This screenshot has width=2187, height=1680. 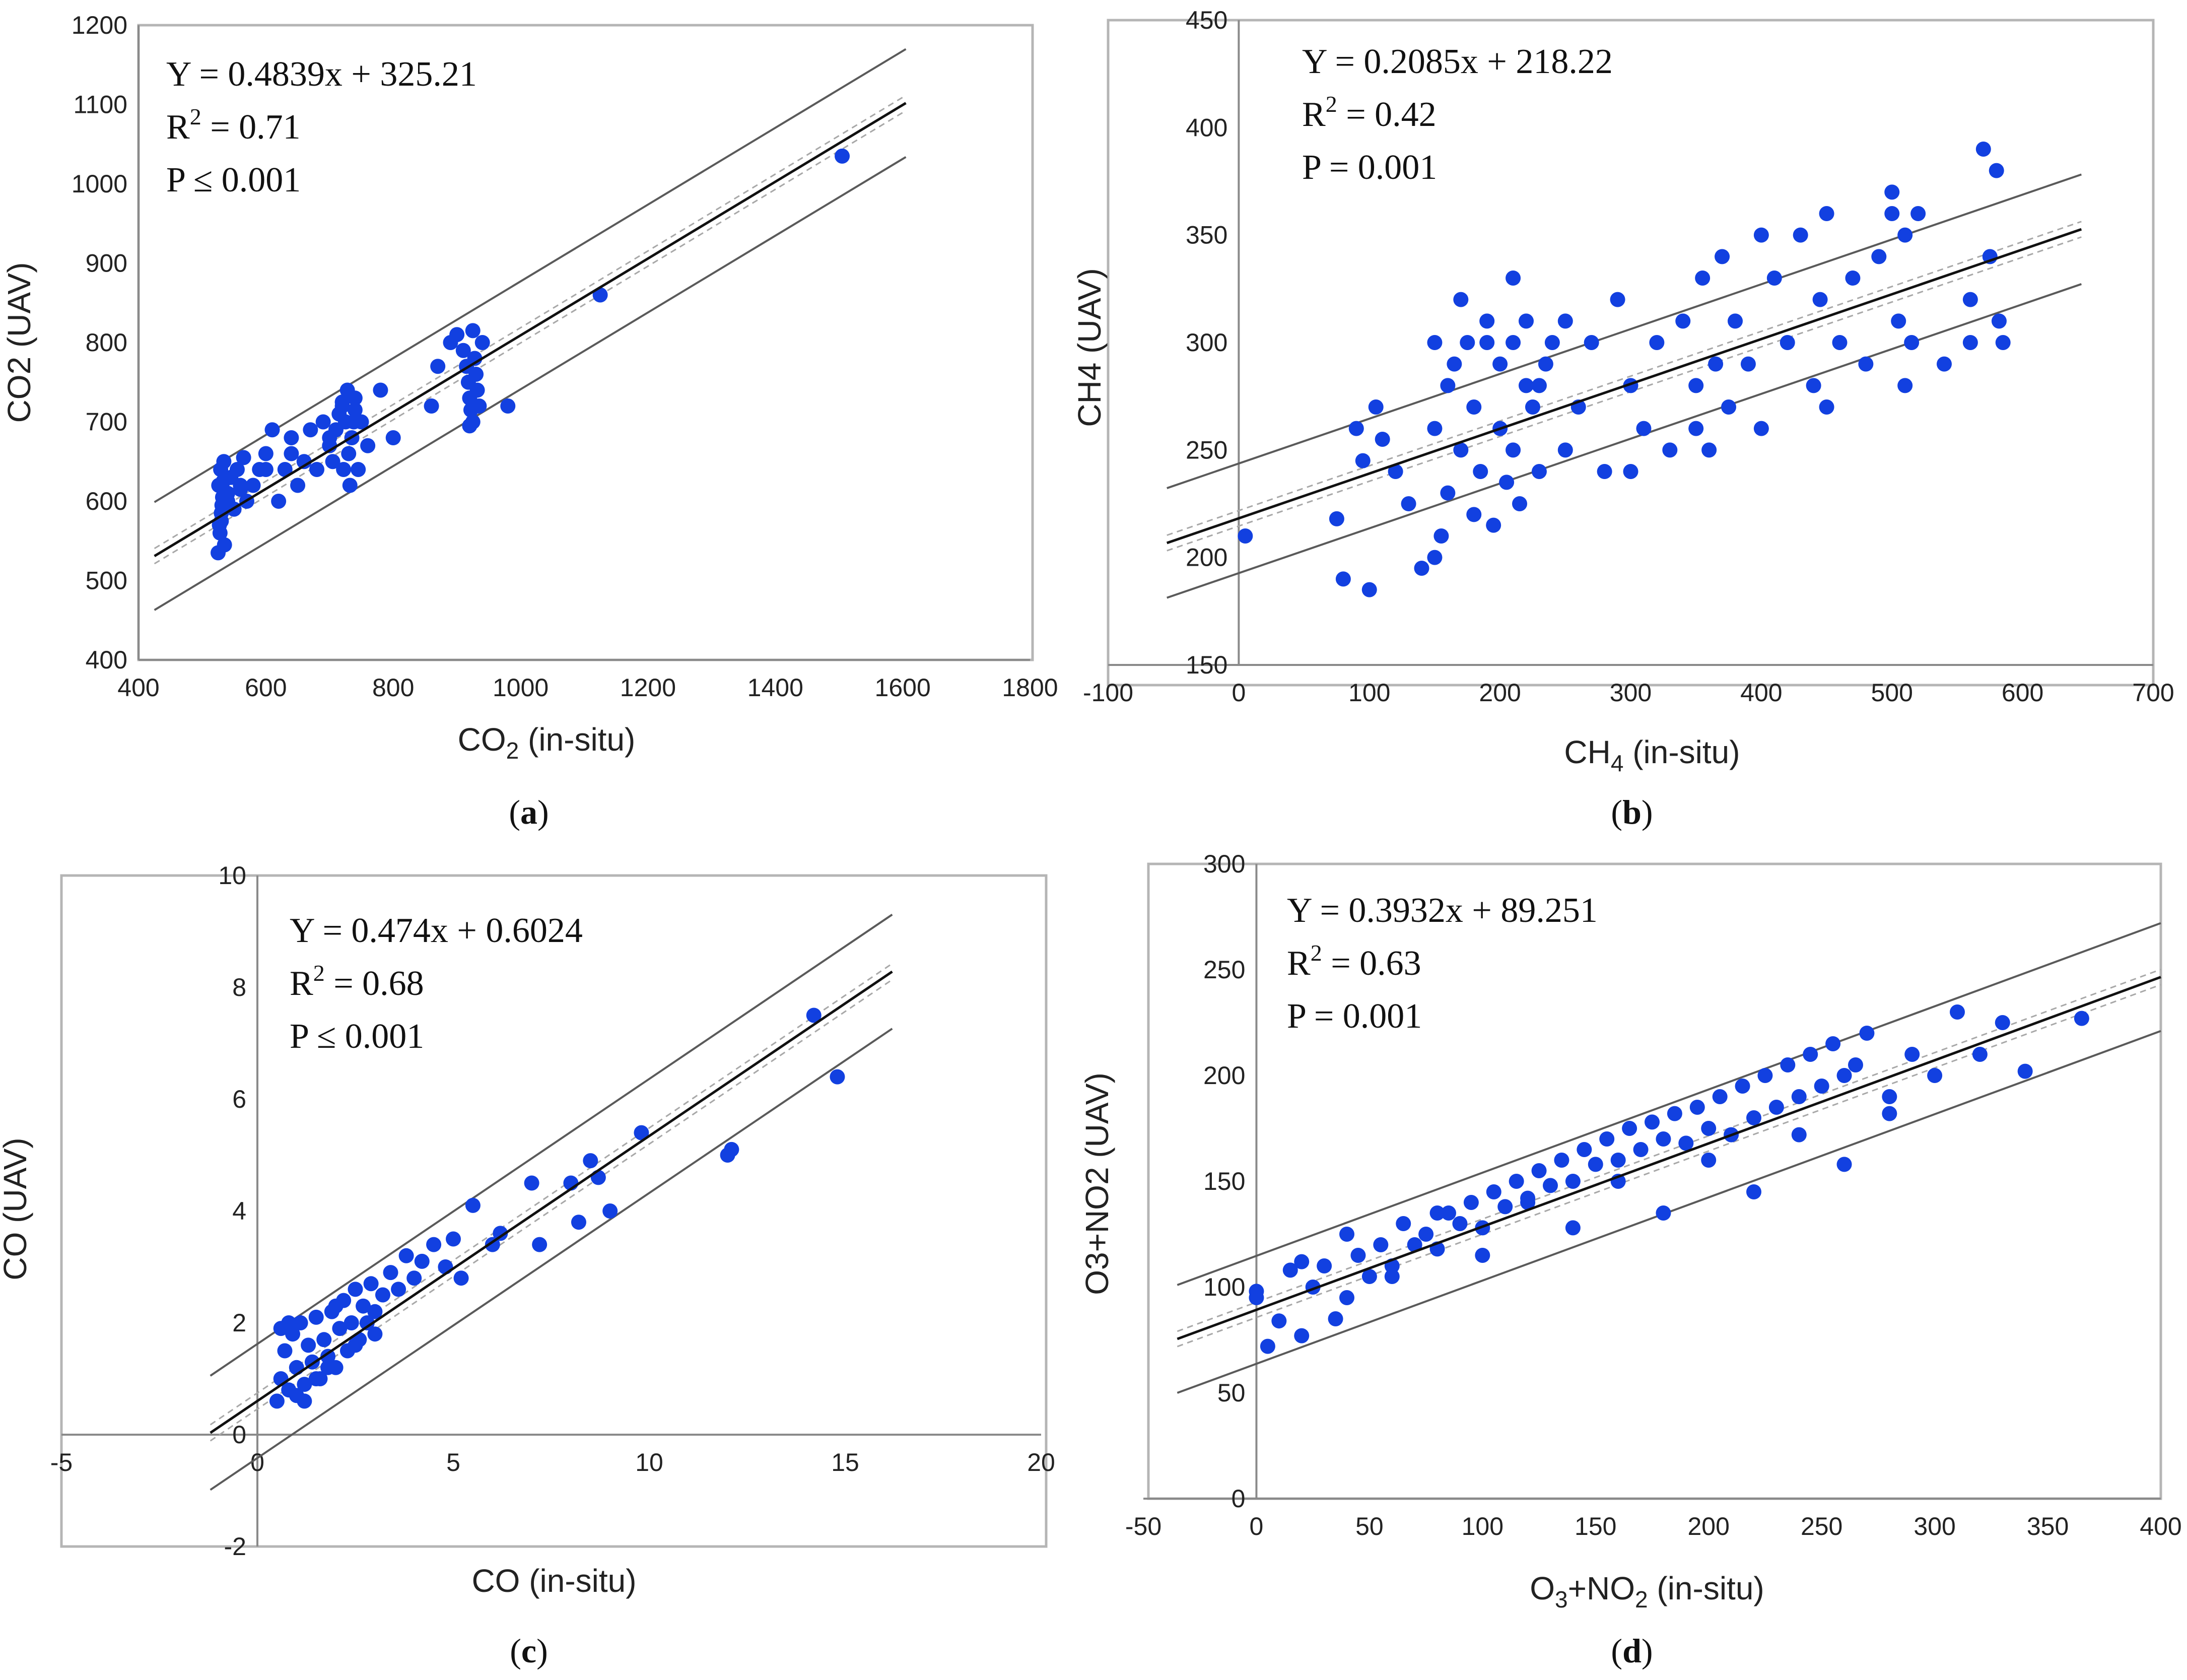 I want to click on fit-line, so click(x=530, y=330).